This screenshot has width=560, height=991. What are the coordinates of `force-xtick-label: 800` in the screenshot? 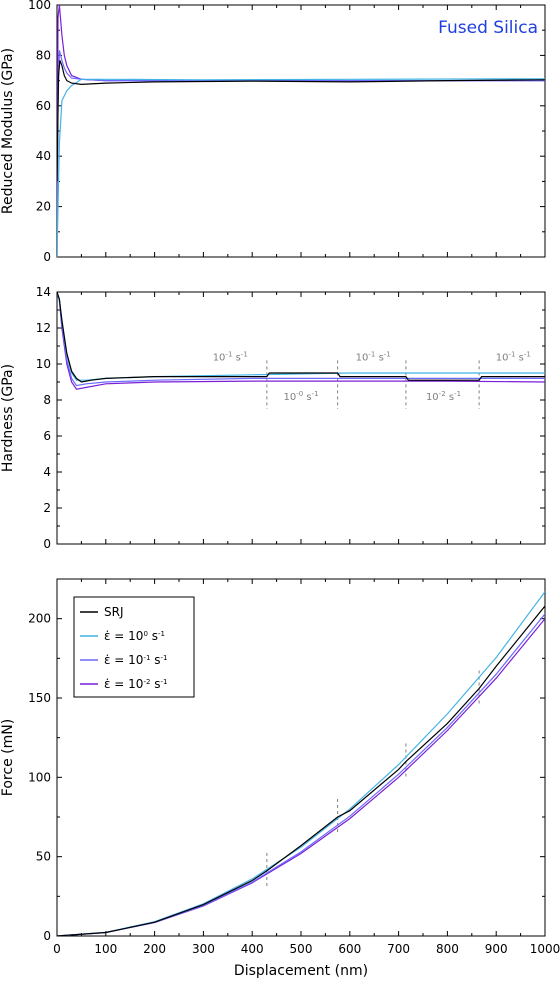 It's located at (447, 949).